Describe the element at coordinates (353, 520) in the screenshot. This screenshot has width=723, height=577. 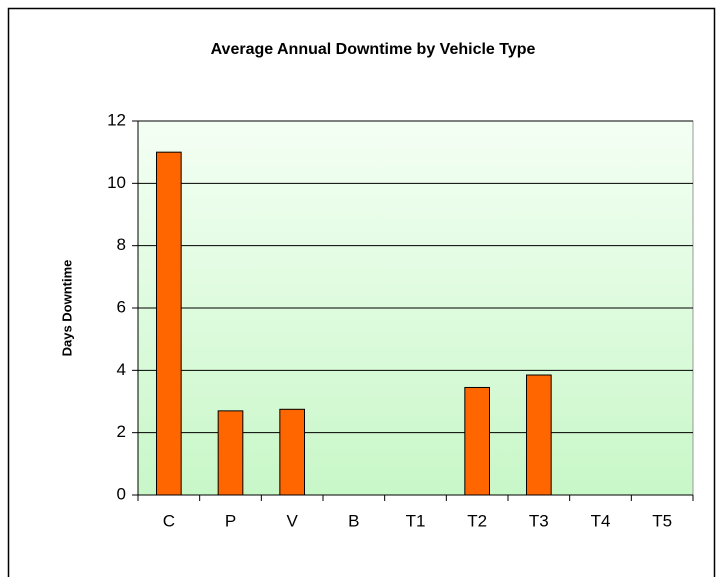
I see `x-tick-label: B` at that location.